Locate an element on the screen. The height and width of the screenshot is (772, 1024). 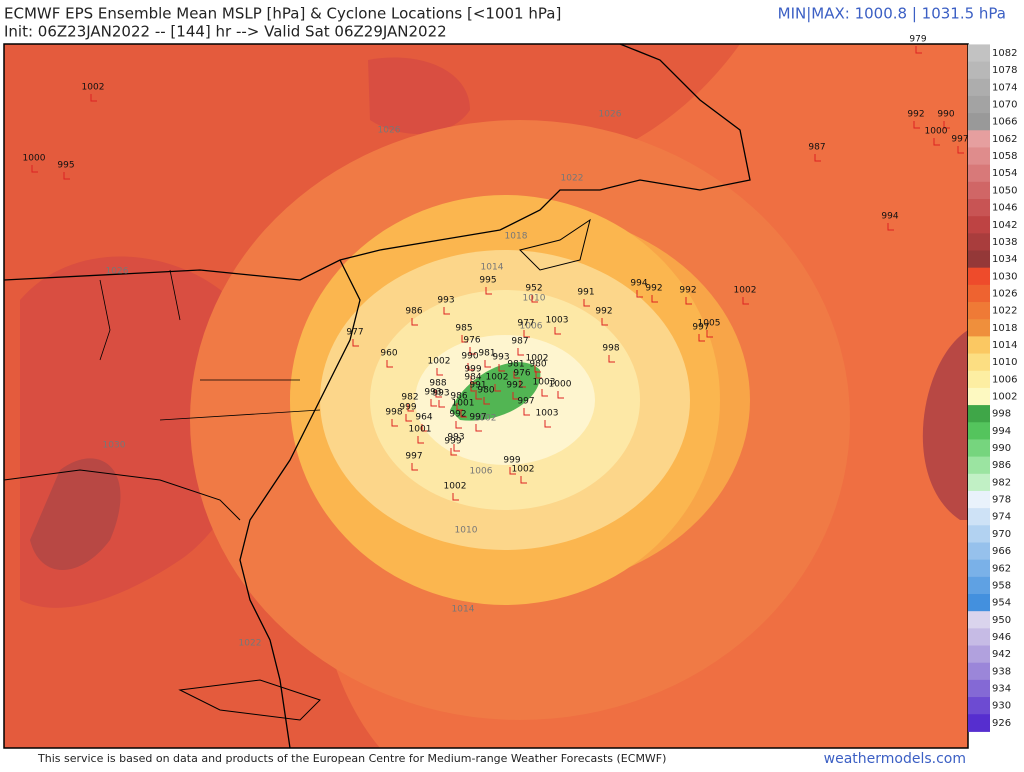
colorbar-label: 1062 is located at coordinates (1004, 139).